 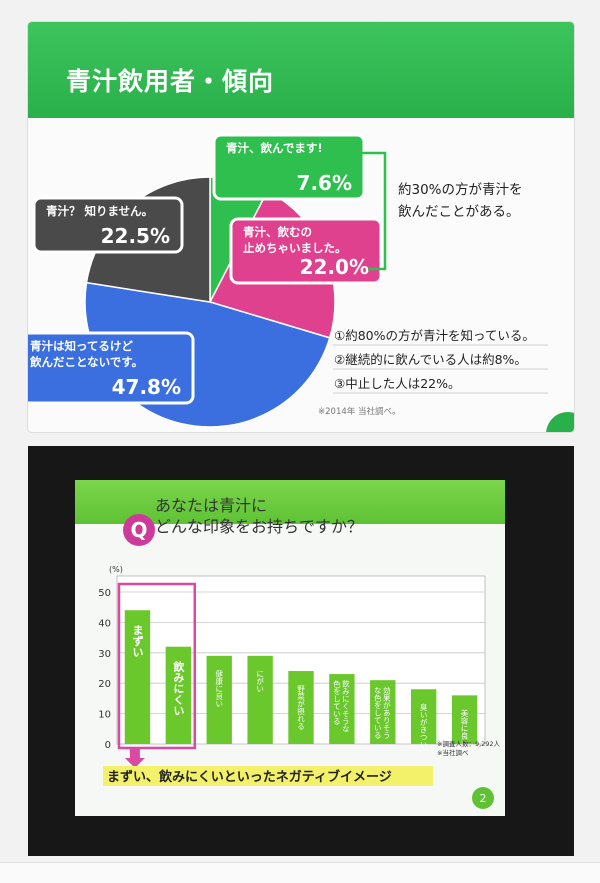 I want to click on bar-category-label: 健康に良い, so click(x=218, y=687).